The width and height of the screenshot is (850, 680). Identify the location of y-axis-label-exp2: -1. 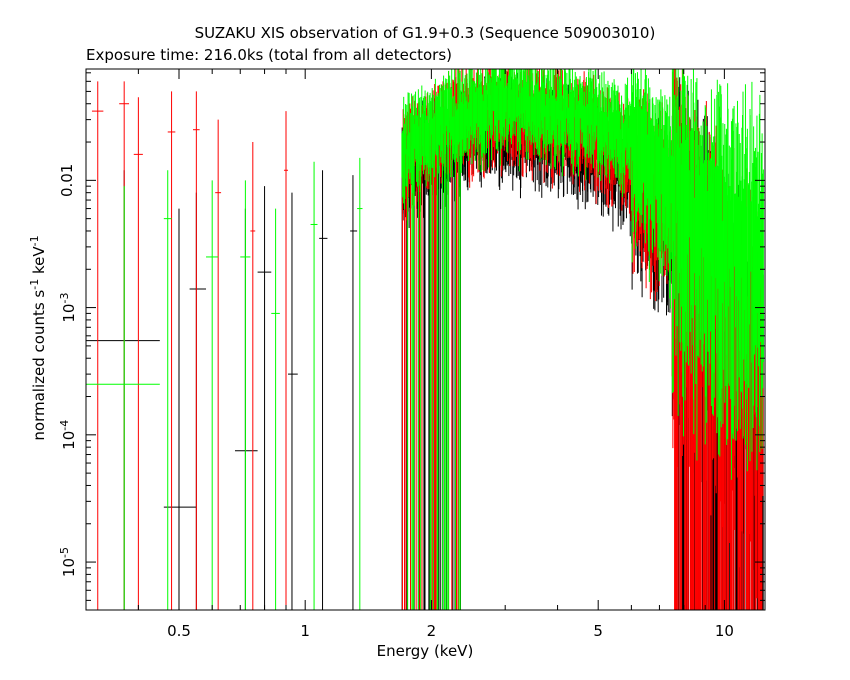
(34, 240).